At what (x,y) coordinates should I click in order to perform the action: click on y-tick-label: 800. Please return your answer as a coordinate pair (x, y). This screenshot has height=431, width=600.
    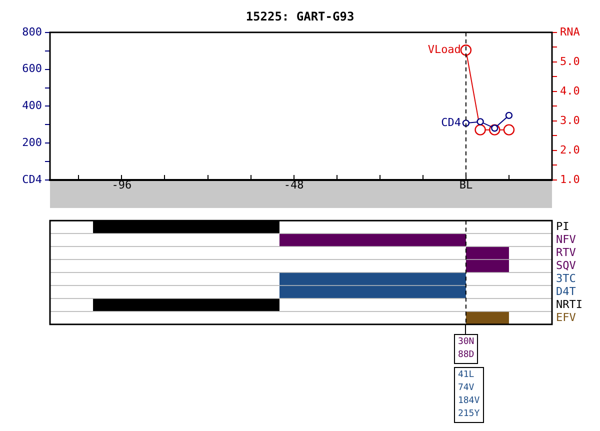
    Looking at the image, I should click on (32, 31).